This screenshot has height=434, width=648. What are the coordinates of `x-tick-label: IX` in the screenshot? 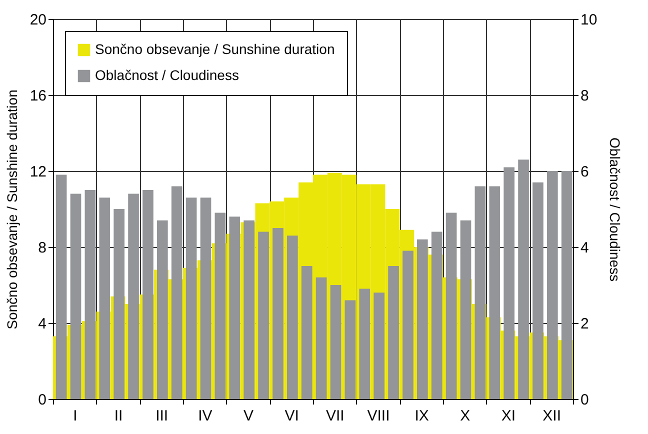 It's located at (421, 416).